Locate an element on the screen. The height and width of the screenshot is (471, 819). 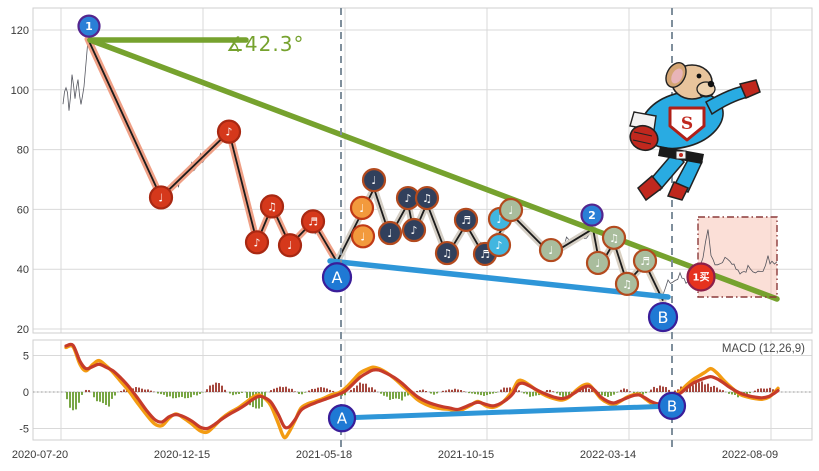
axis-label: 2021-05-18 is located at coordinates (324, 455).